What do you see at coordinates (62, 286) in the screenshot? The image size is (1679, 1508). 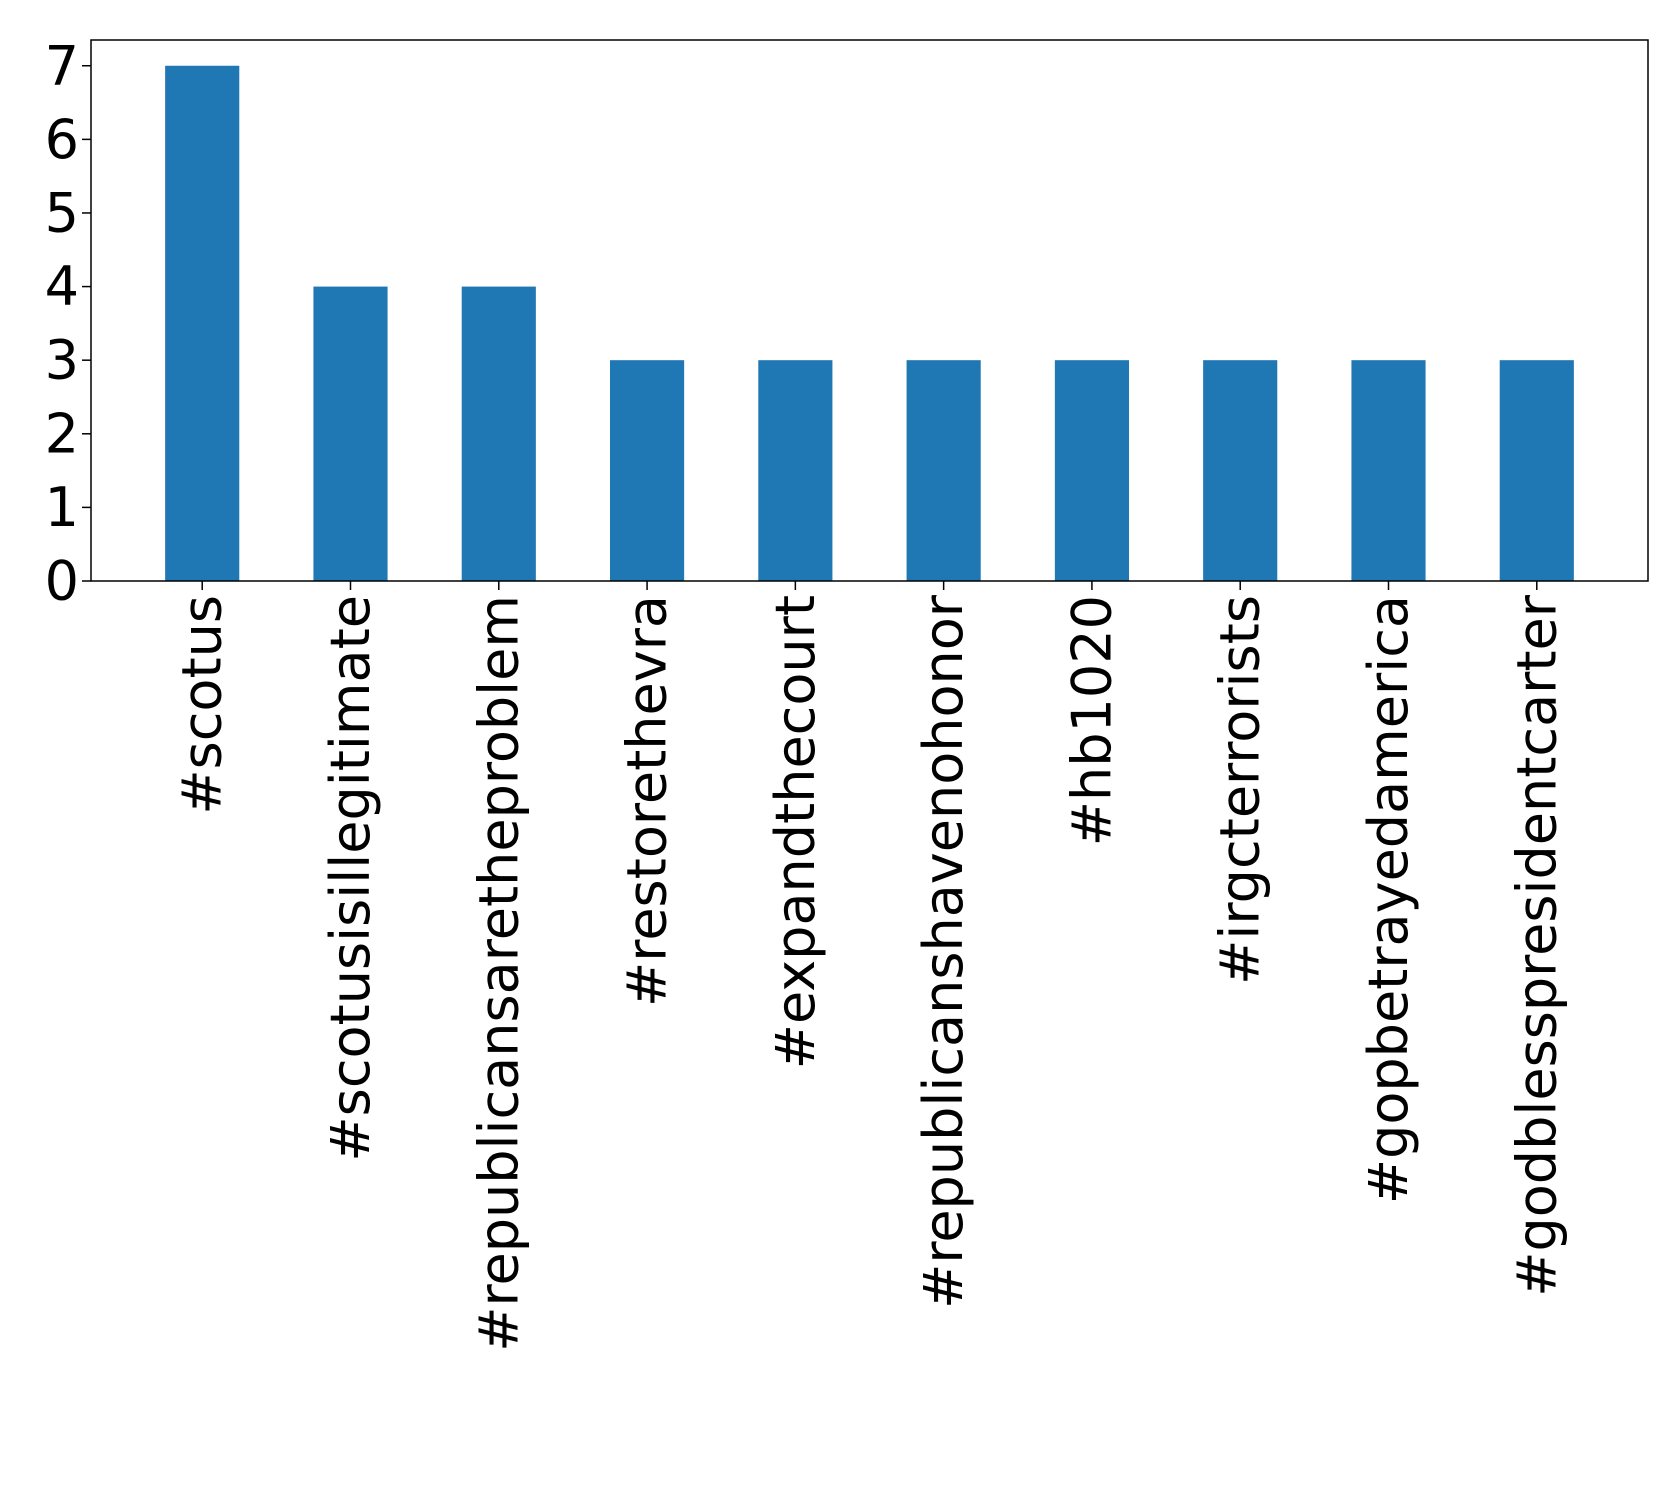 I see `y-tick-label: 4` at bounding box center [62, 286].